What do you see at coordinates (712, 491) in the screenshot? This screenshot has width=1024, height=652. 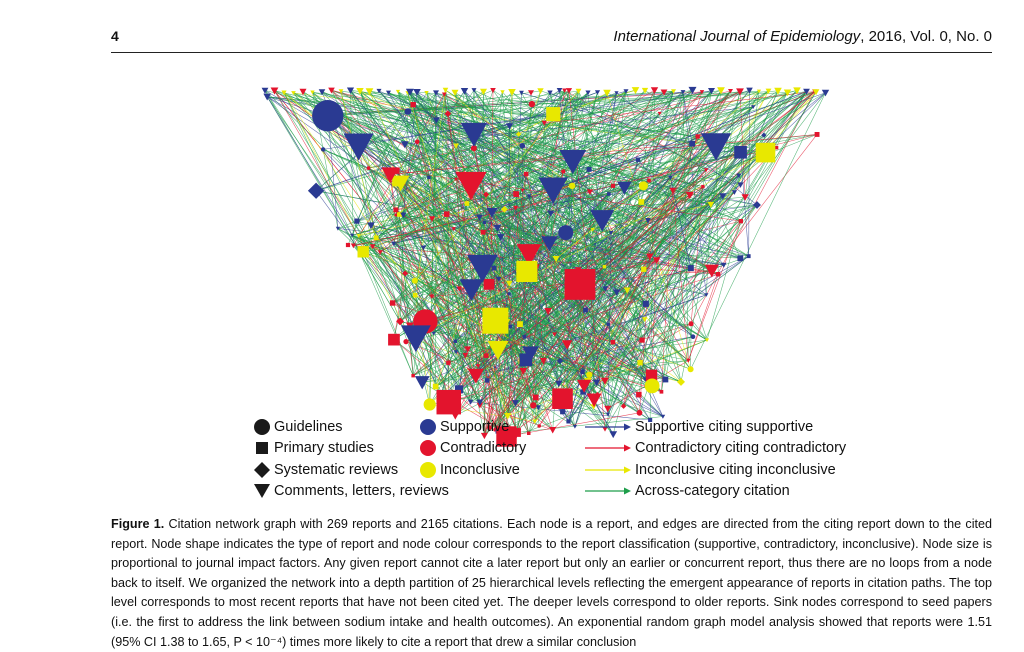 I see `legend-label: Across-category citation` at bounding box center [712, 491].